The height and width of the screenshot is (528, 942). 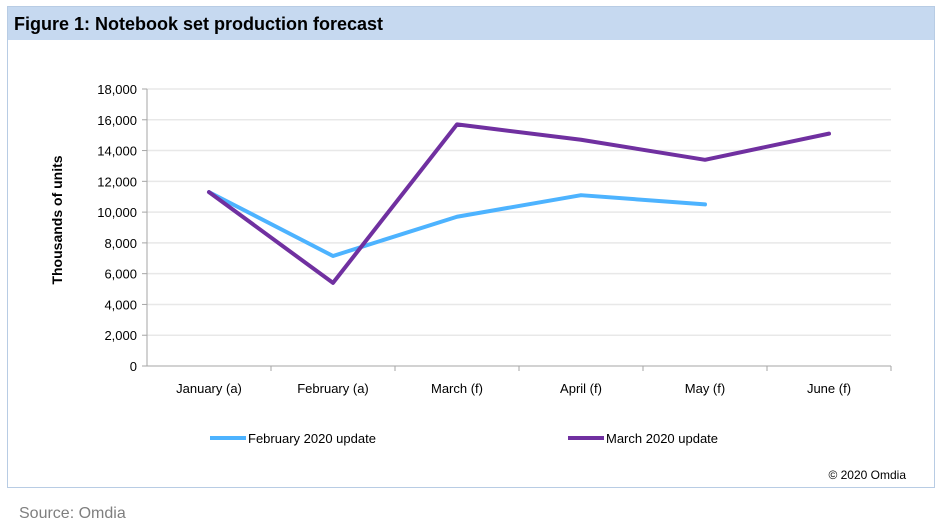 I want to click on legend-label-1: February 2020 update, so click(x=312, y=438).